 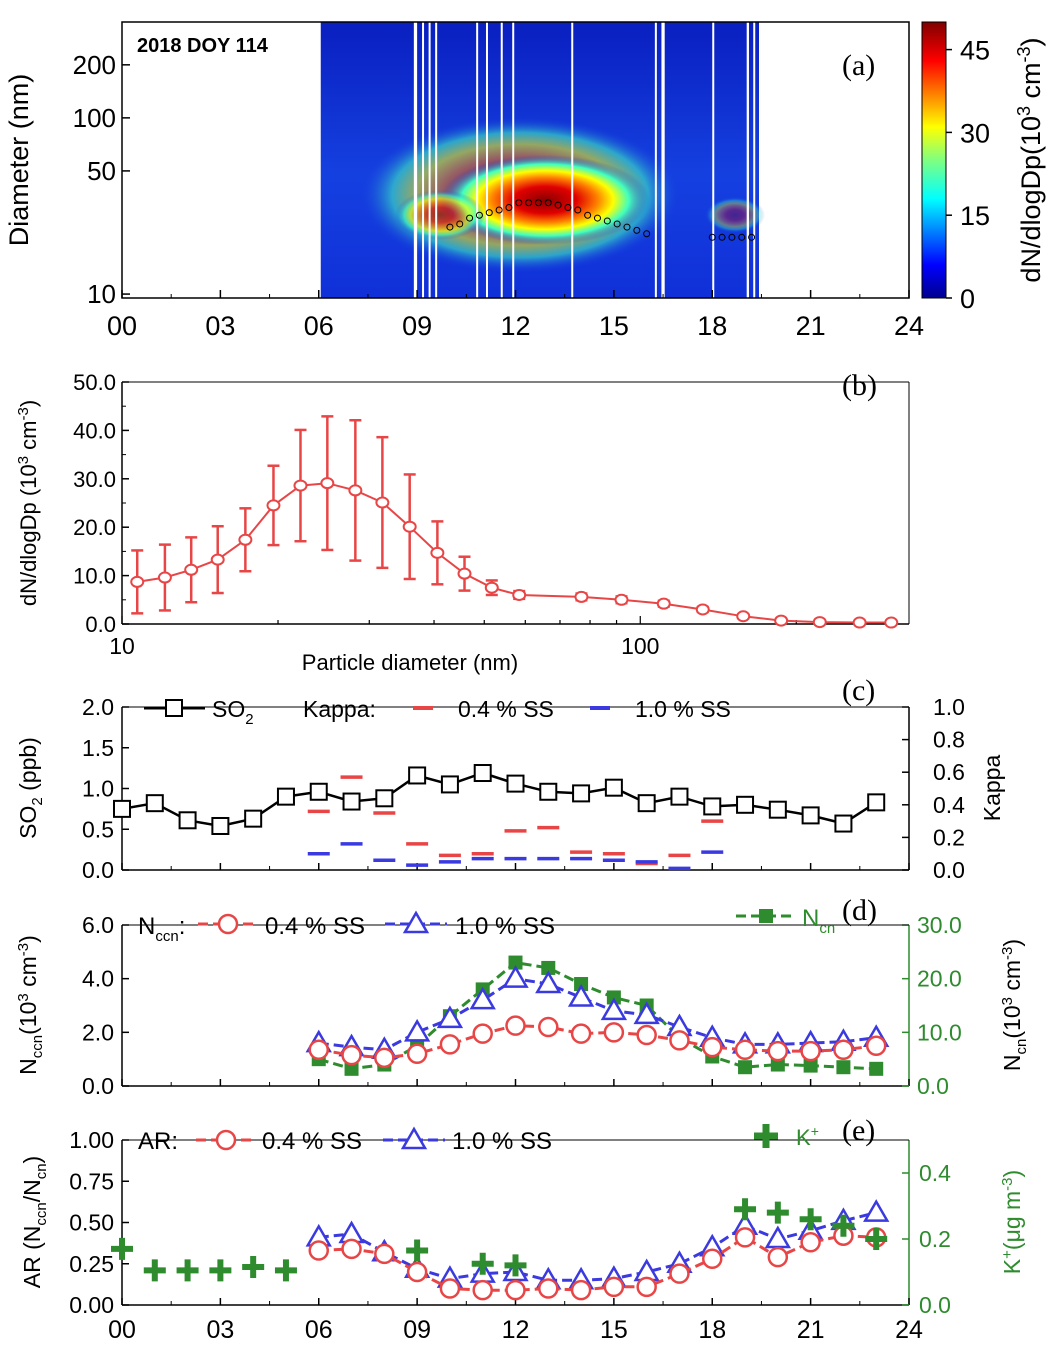 I want to click on legend-c: SO2 Kappa: 0.4 % SS 1.0 % SS, so click(x=437, y=712).